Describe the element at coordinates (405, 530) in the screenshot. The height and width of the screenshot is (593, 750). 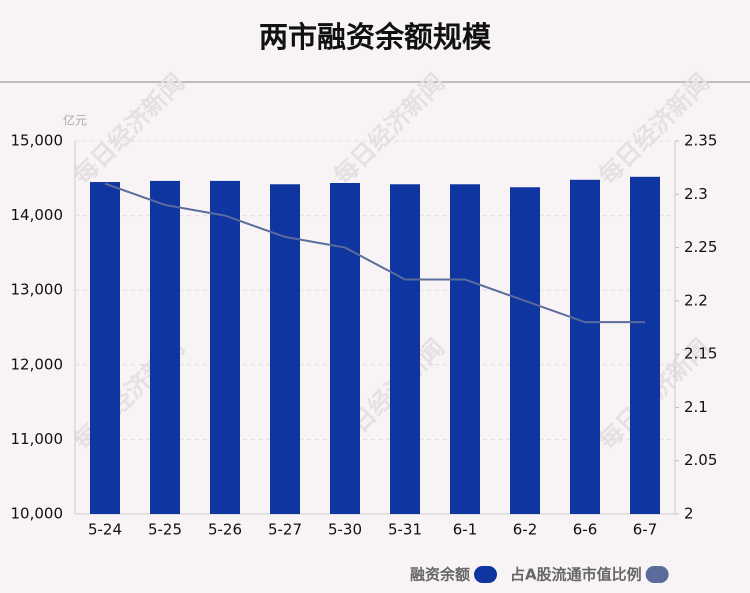
I see `x-tick-label: 5-31` at that location.